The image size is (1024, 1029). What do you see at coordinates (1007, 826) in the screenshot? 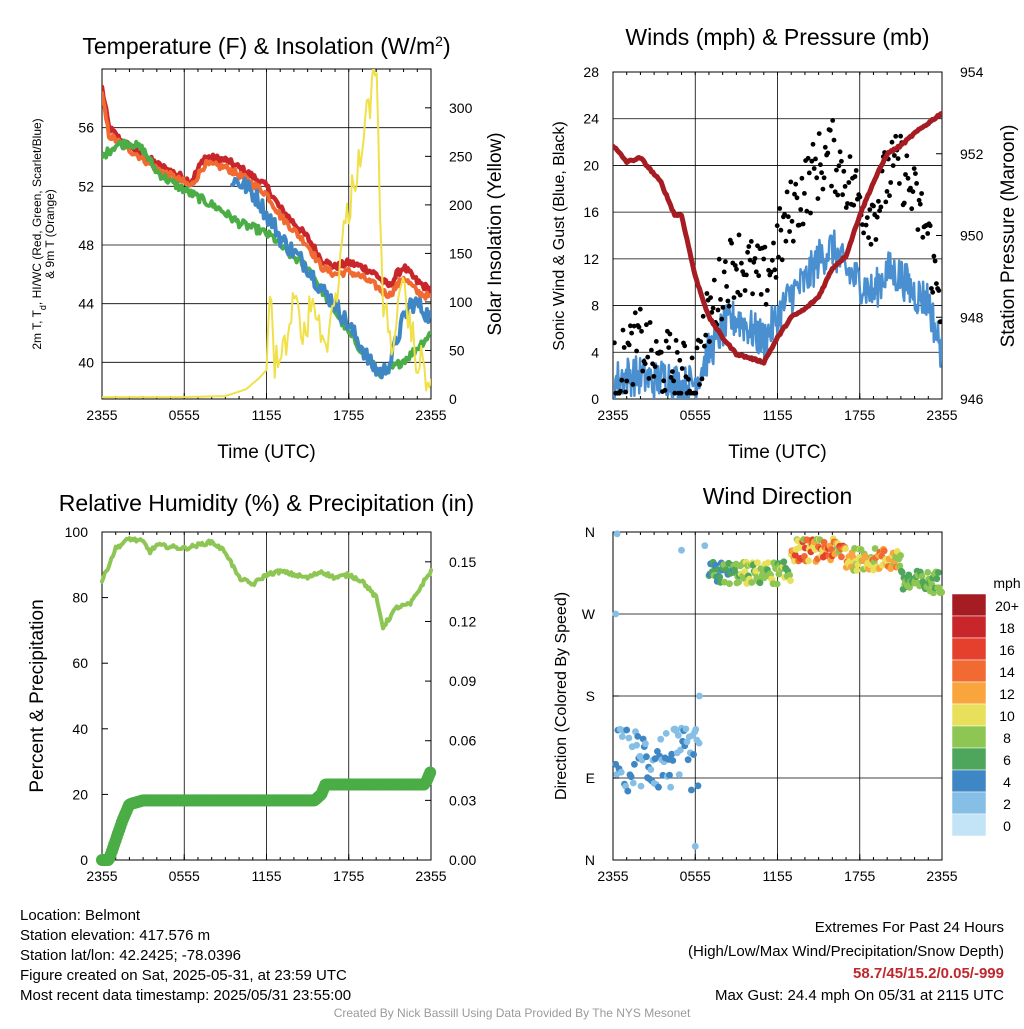
I see `colorbar-label: 0` at bounding box center [1007, 826].